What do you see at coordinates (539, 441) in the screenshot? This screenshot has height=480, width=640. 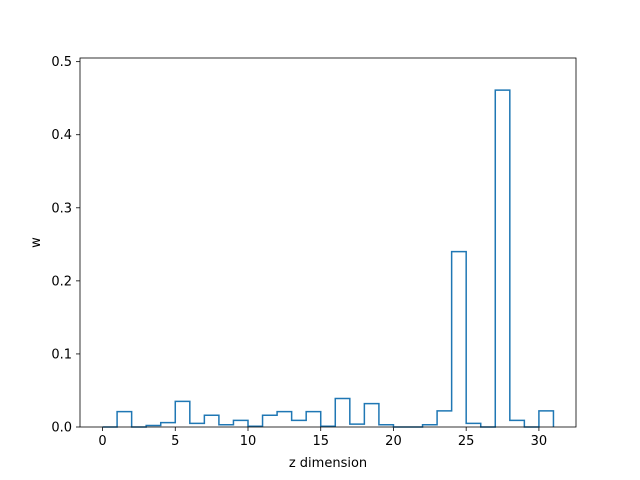 I see `x-tick-label: 30` at bounding box center [539, 441].